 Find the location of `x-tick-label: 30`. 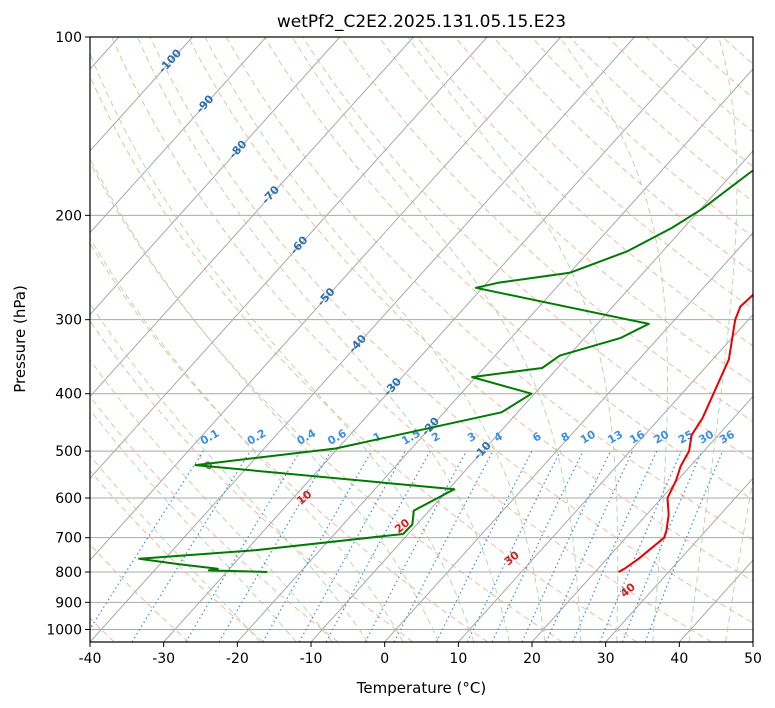

x-tick-label: 30 is located at coordinates (606, 659).